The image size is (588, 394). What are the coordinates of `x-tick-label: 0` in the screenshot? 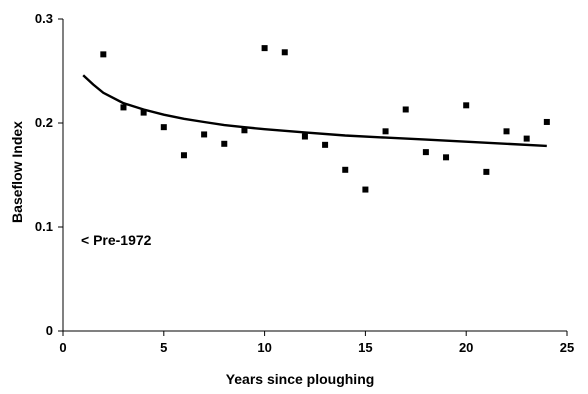 It's located at (62, 347).